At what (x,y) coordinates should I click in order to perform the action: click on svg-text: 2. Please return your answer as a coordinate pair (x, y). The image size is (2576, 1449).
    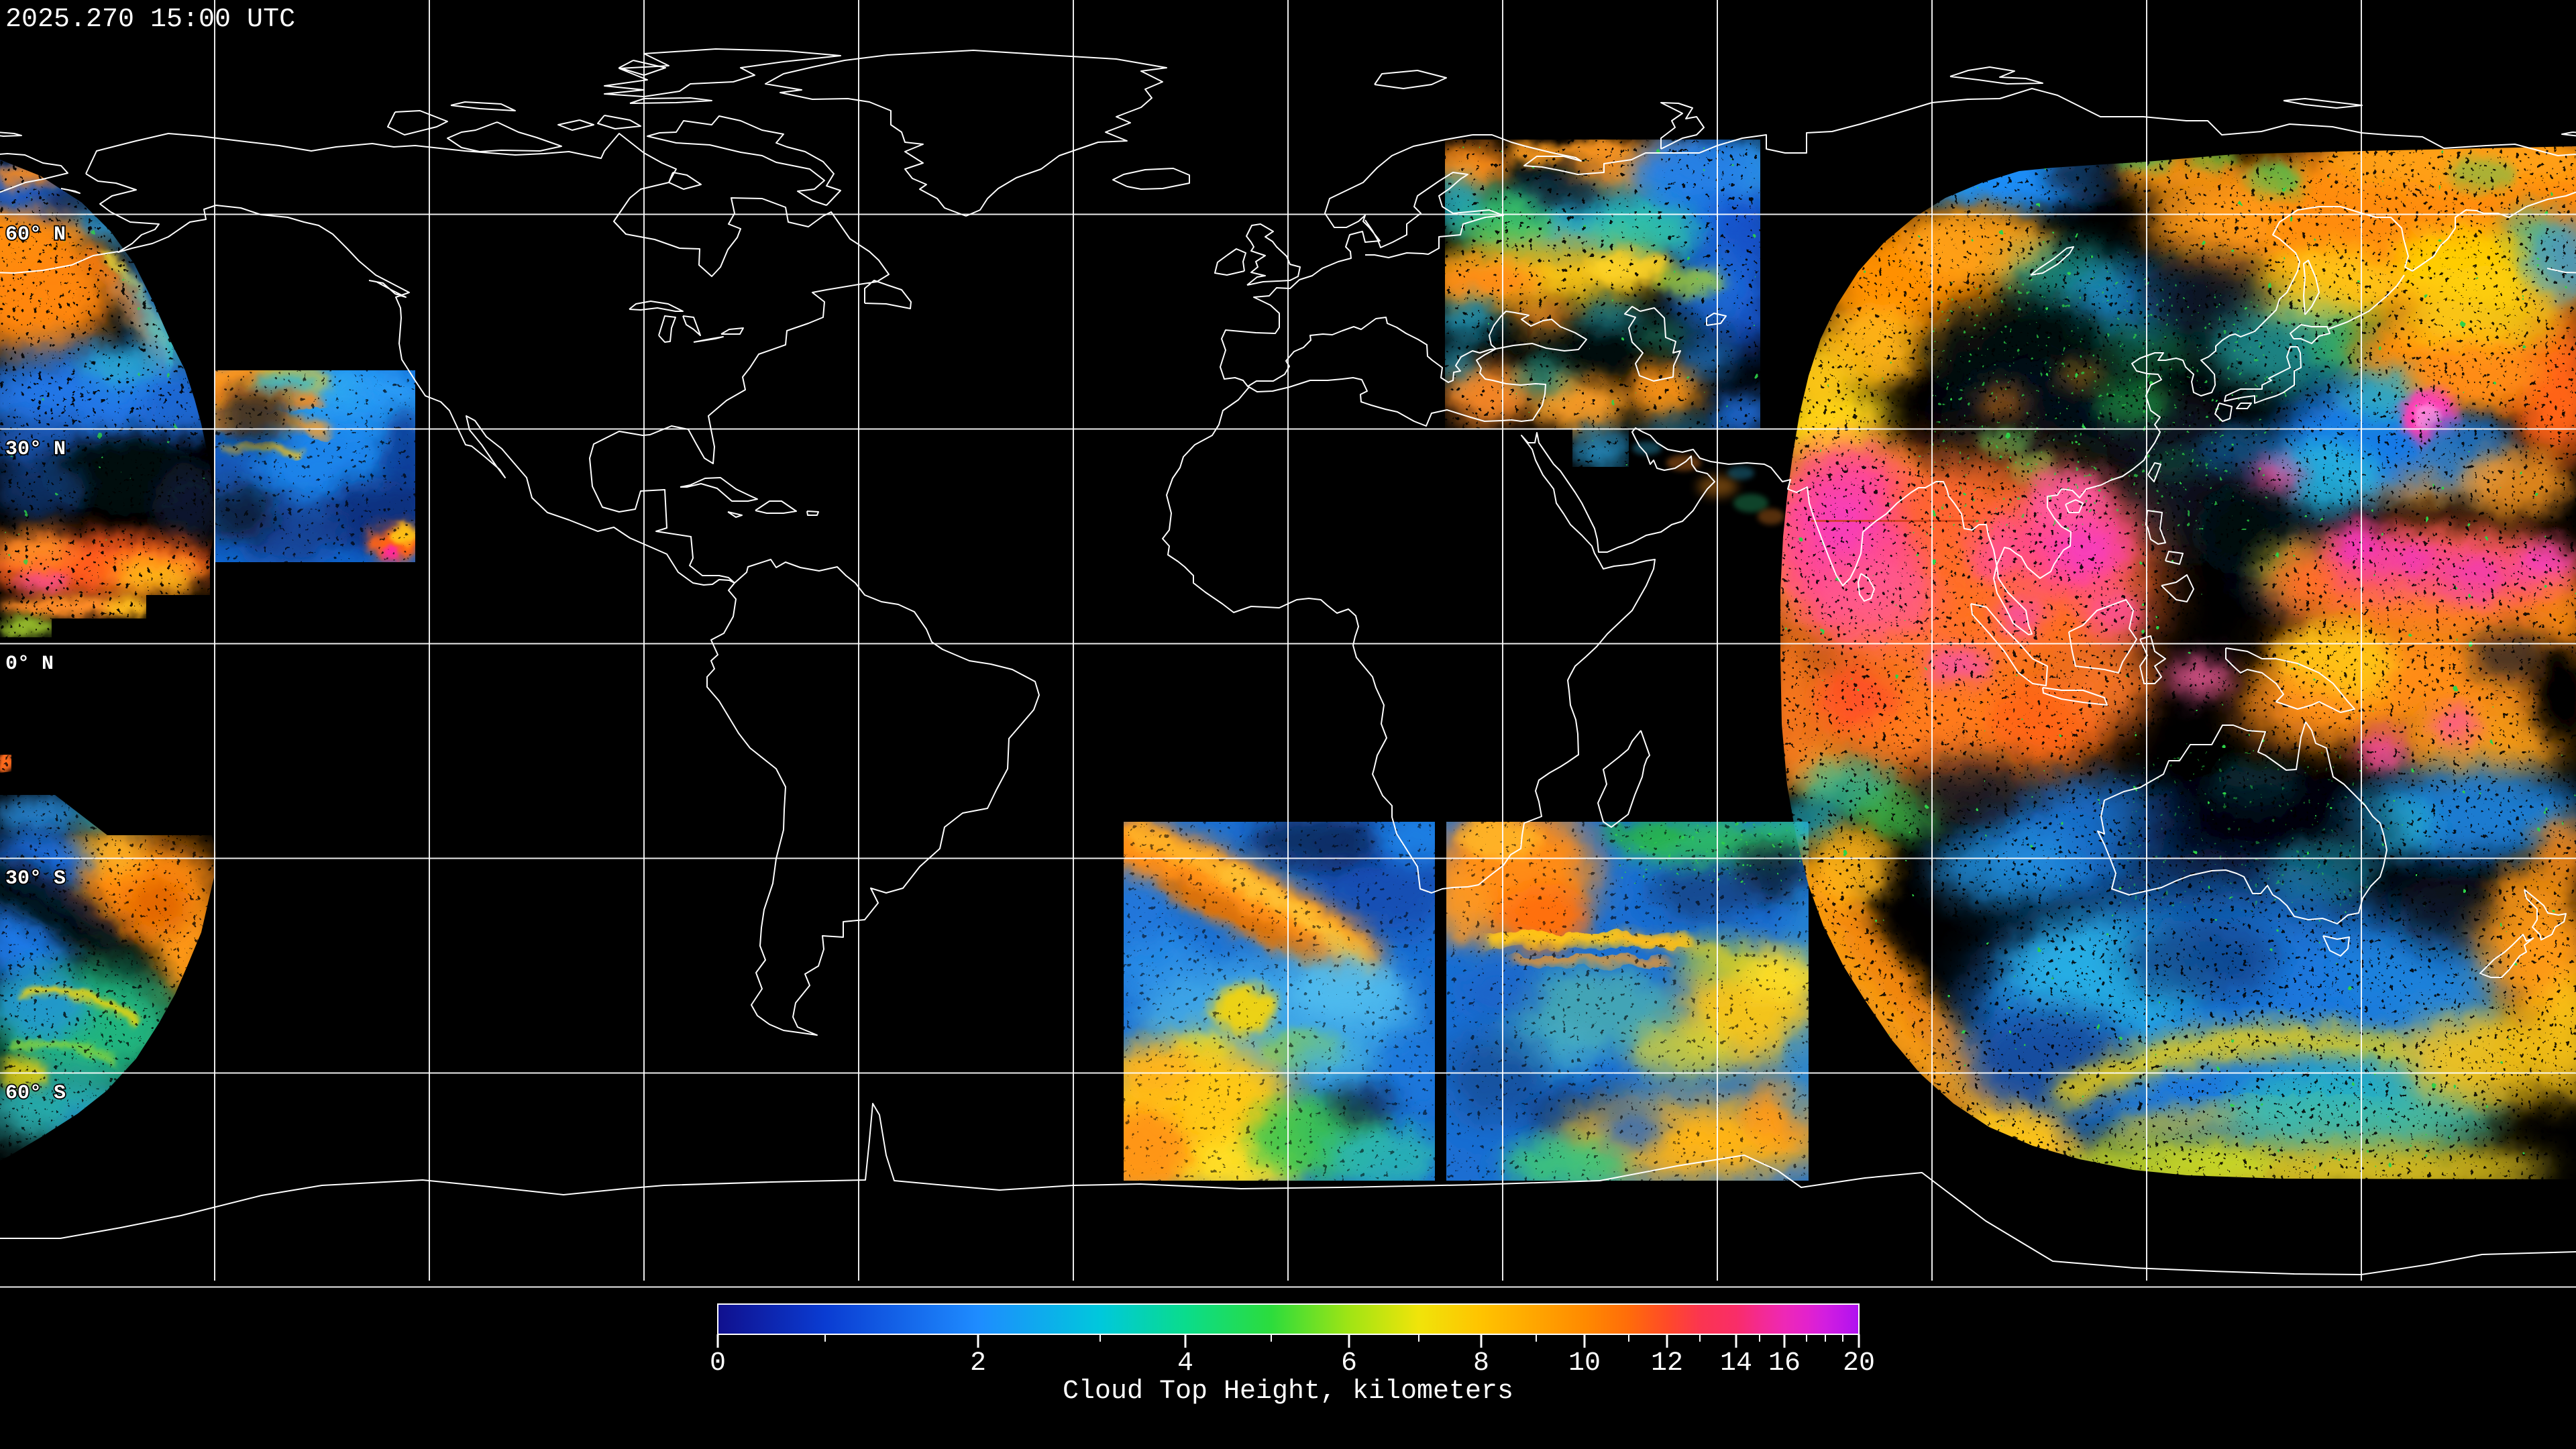
    Looking at the image, I should click on (978, 1363).